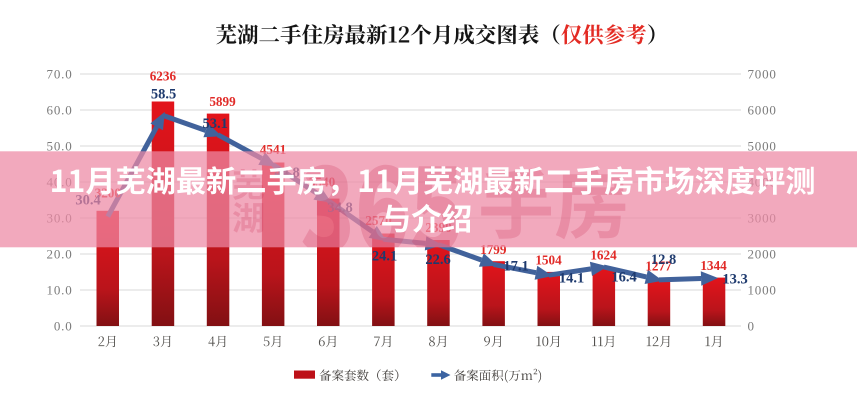 Image resolution: width=857 pixels, height=400 pixels. I want to click on svg-text: 14.1, so click(571, 278).